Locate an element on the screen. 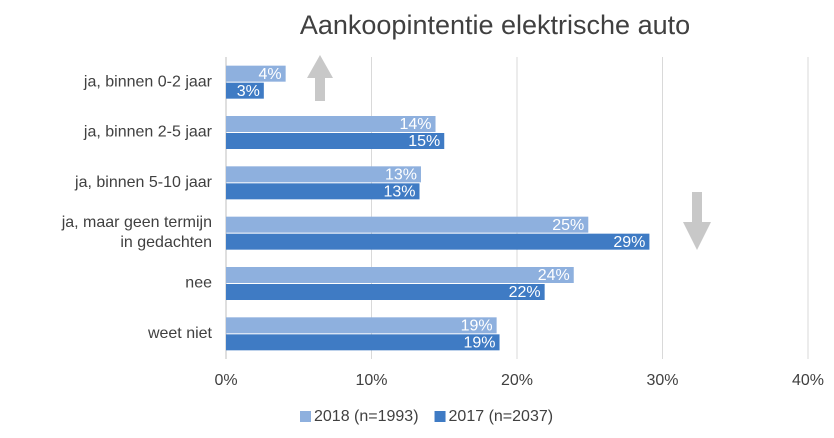  y-tick-label: nee is located at coordinates (198, 283).